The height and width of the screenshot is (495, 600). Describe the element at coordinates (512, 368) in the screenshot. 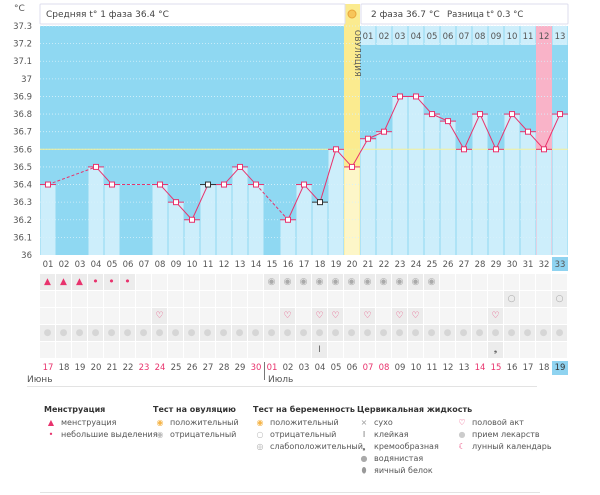

I see `date-label: 16` at that location.